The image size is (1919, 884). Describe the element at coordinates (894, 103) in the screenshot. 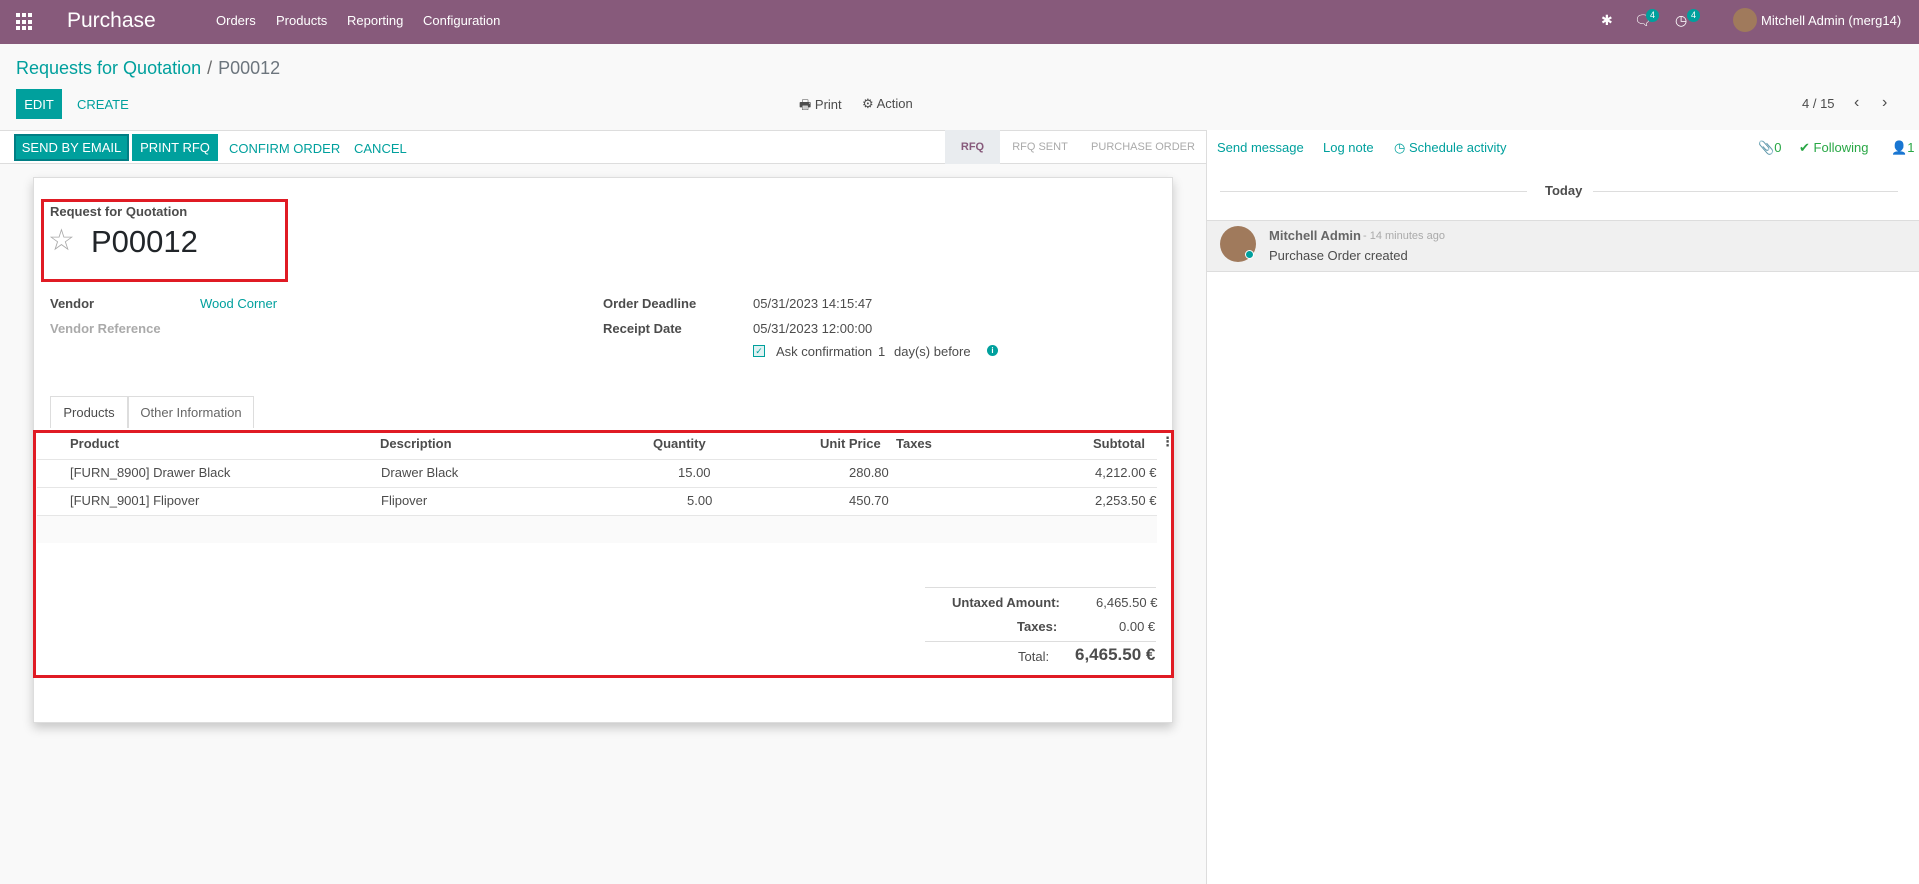

I see `action-label: Action` at that location.